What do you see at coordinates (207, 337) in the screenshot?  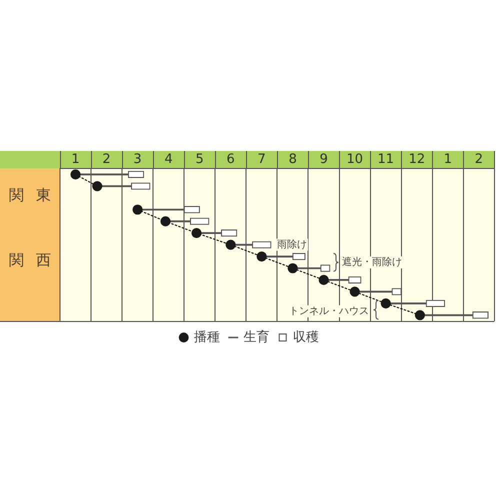 I see `legend-label: 播種` at bounding box center [207, 337].